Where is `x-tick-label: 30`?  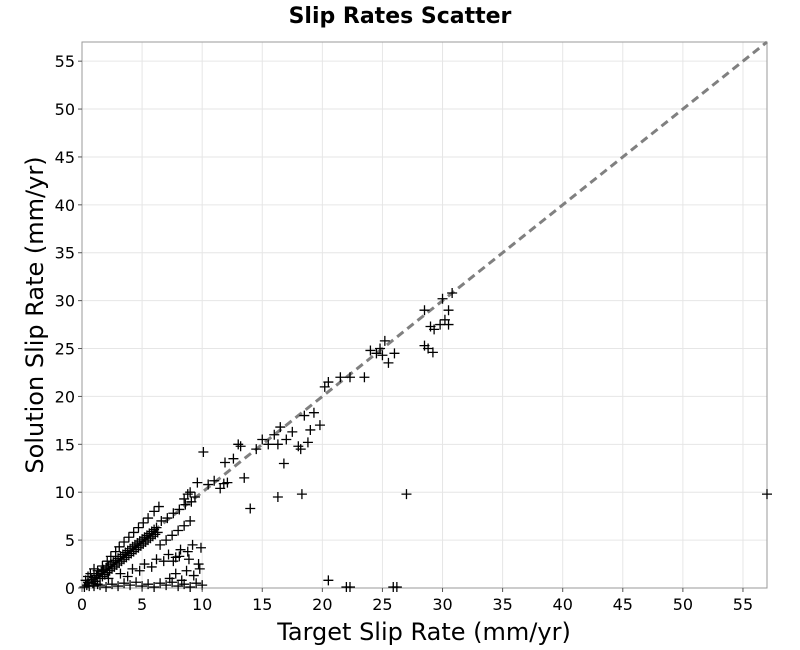
x-tick-label: 30 is located at coordinates (442, 604).